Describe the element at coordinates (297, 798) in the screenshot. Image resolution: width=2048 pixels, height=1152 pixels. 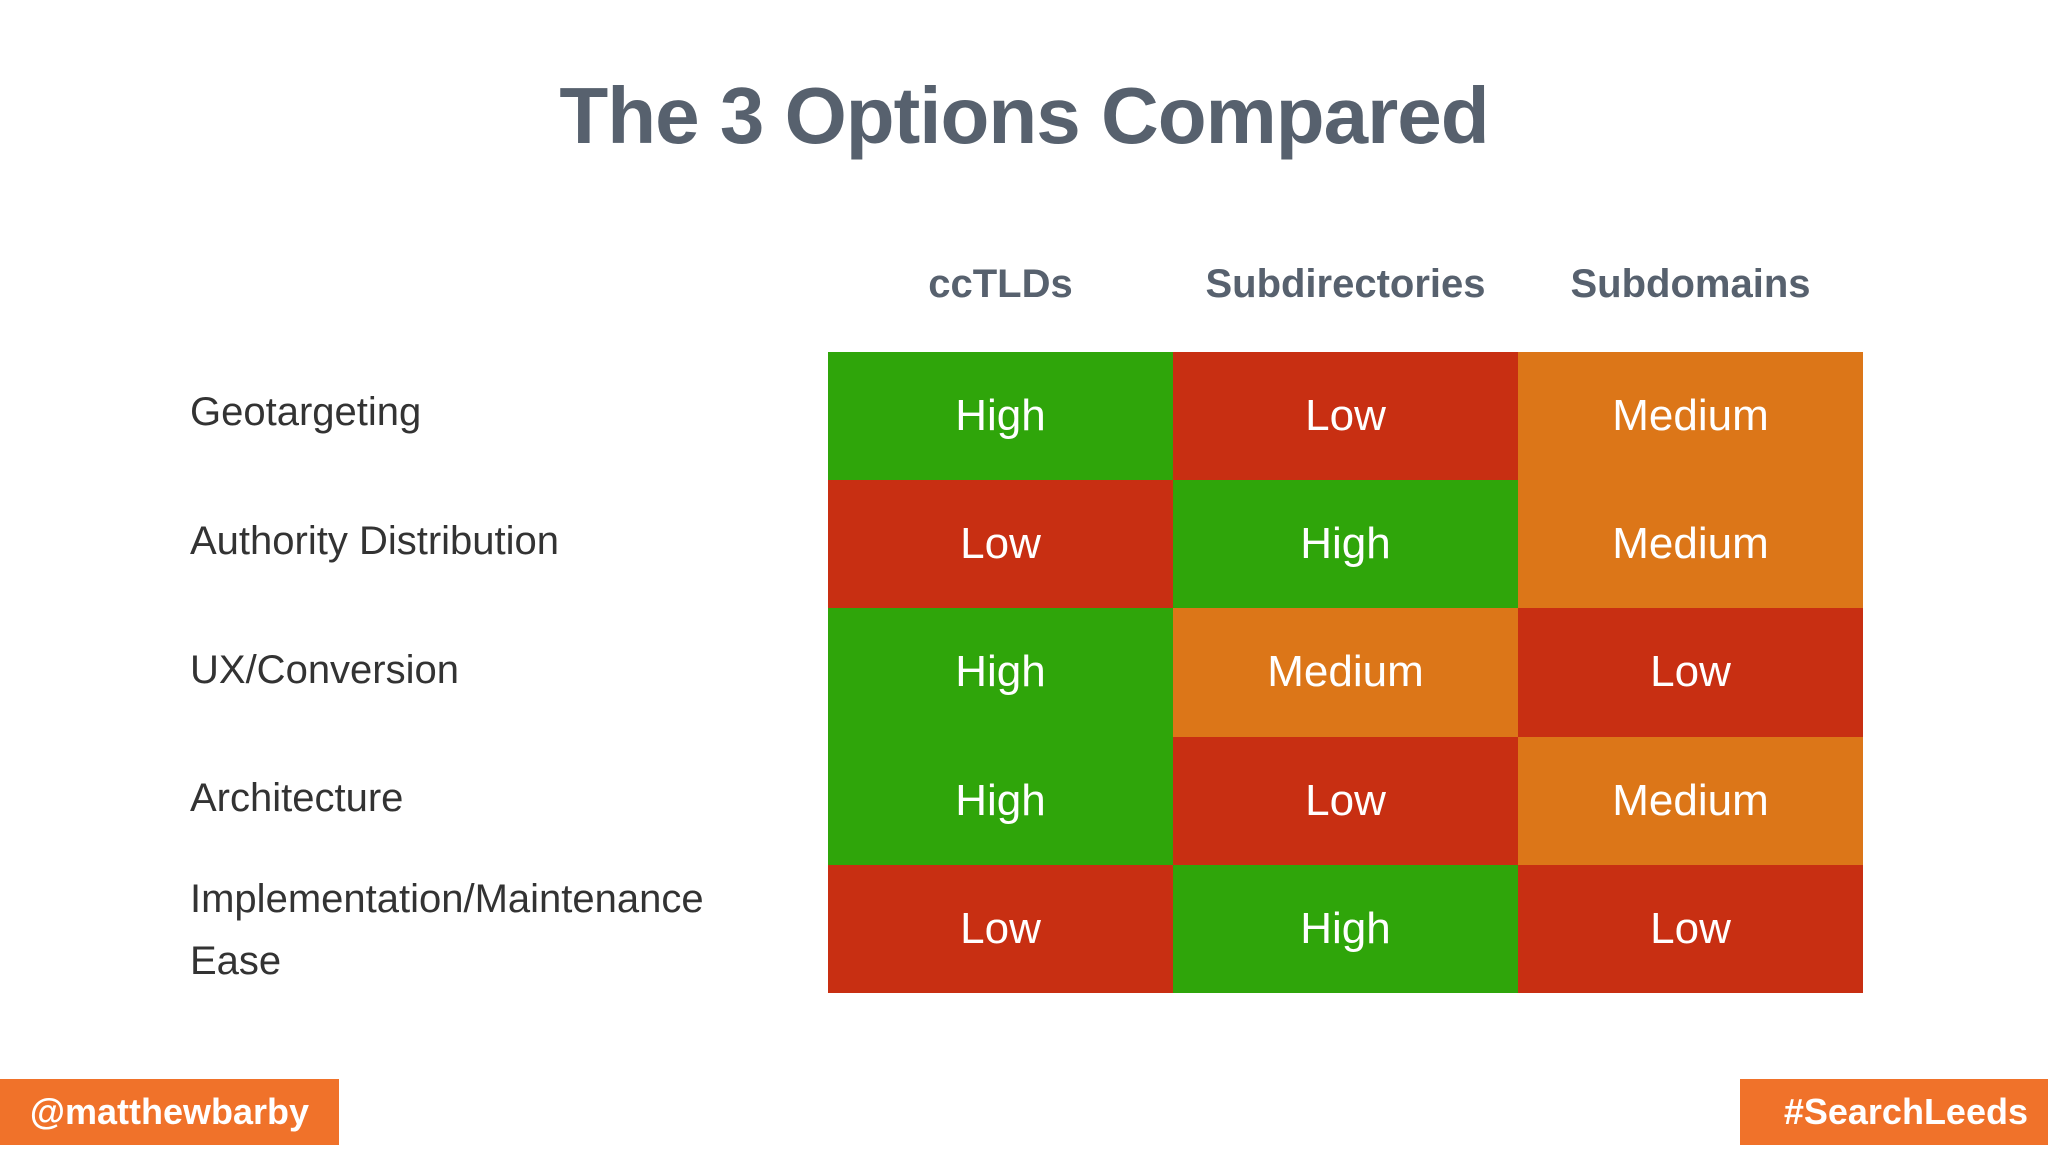
I see `row-label-architecture: Architecture` at that location.